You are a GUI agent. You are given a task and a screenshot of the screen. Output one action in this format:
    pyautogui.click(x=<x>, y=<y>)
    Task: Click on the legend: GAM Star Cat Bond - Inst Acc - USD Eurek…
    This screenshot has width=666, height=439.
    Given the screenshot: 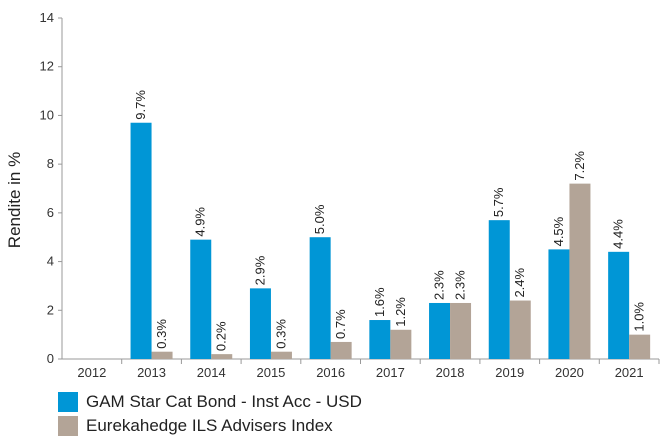 What is the action you would take?
    pyautogui.click(x=210, y=414)
    